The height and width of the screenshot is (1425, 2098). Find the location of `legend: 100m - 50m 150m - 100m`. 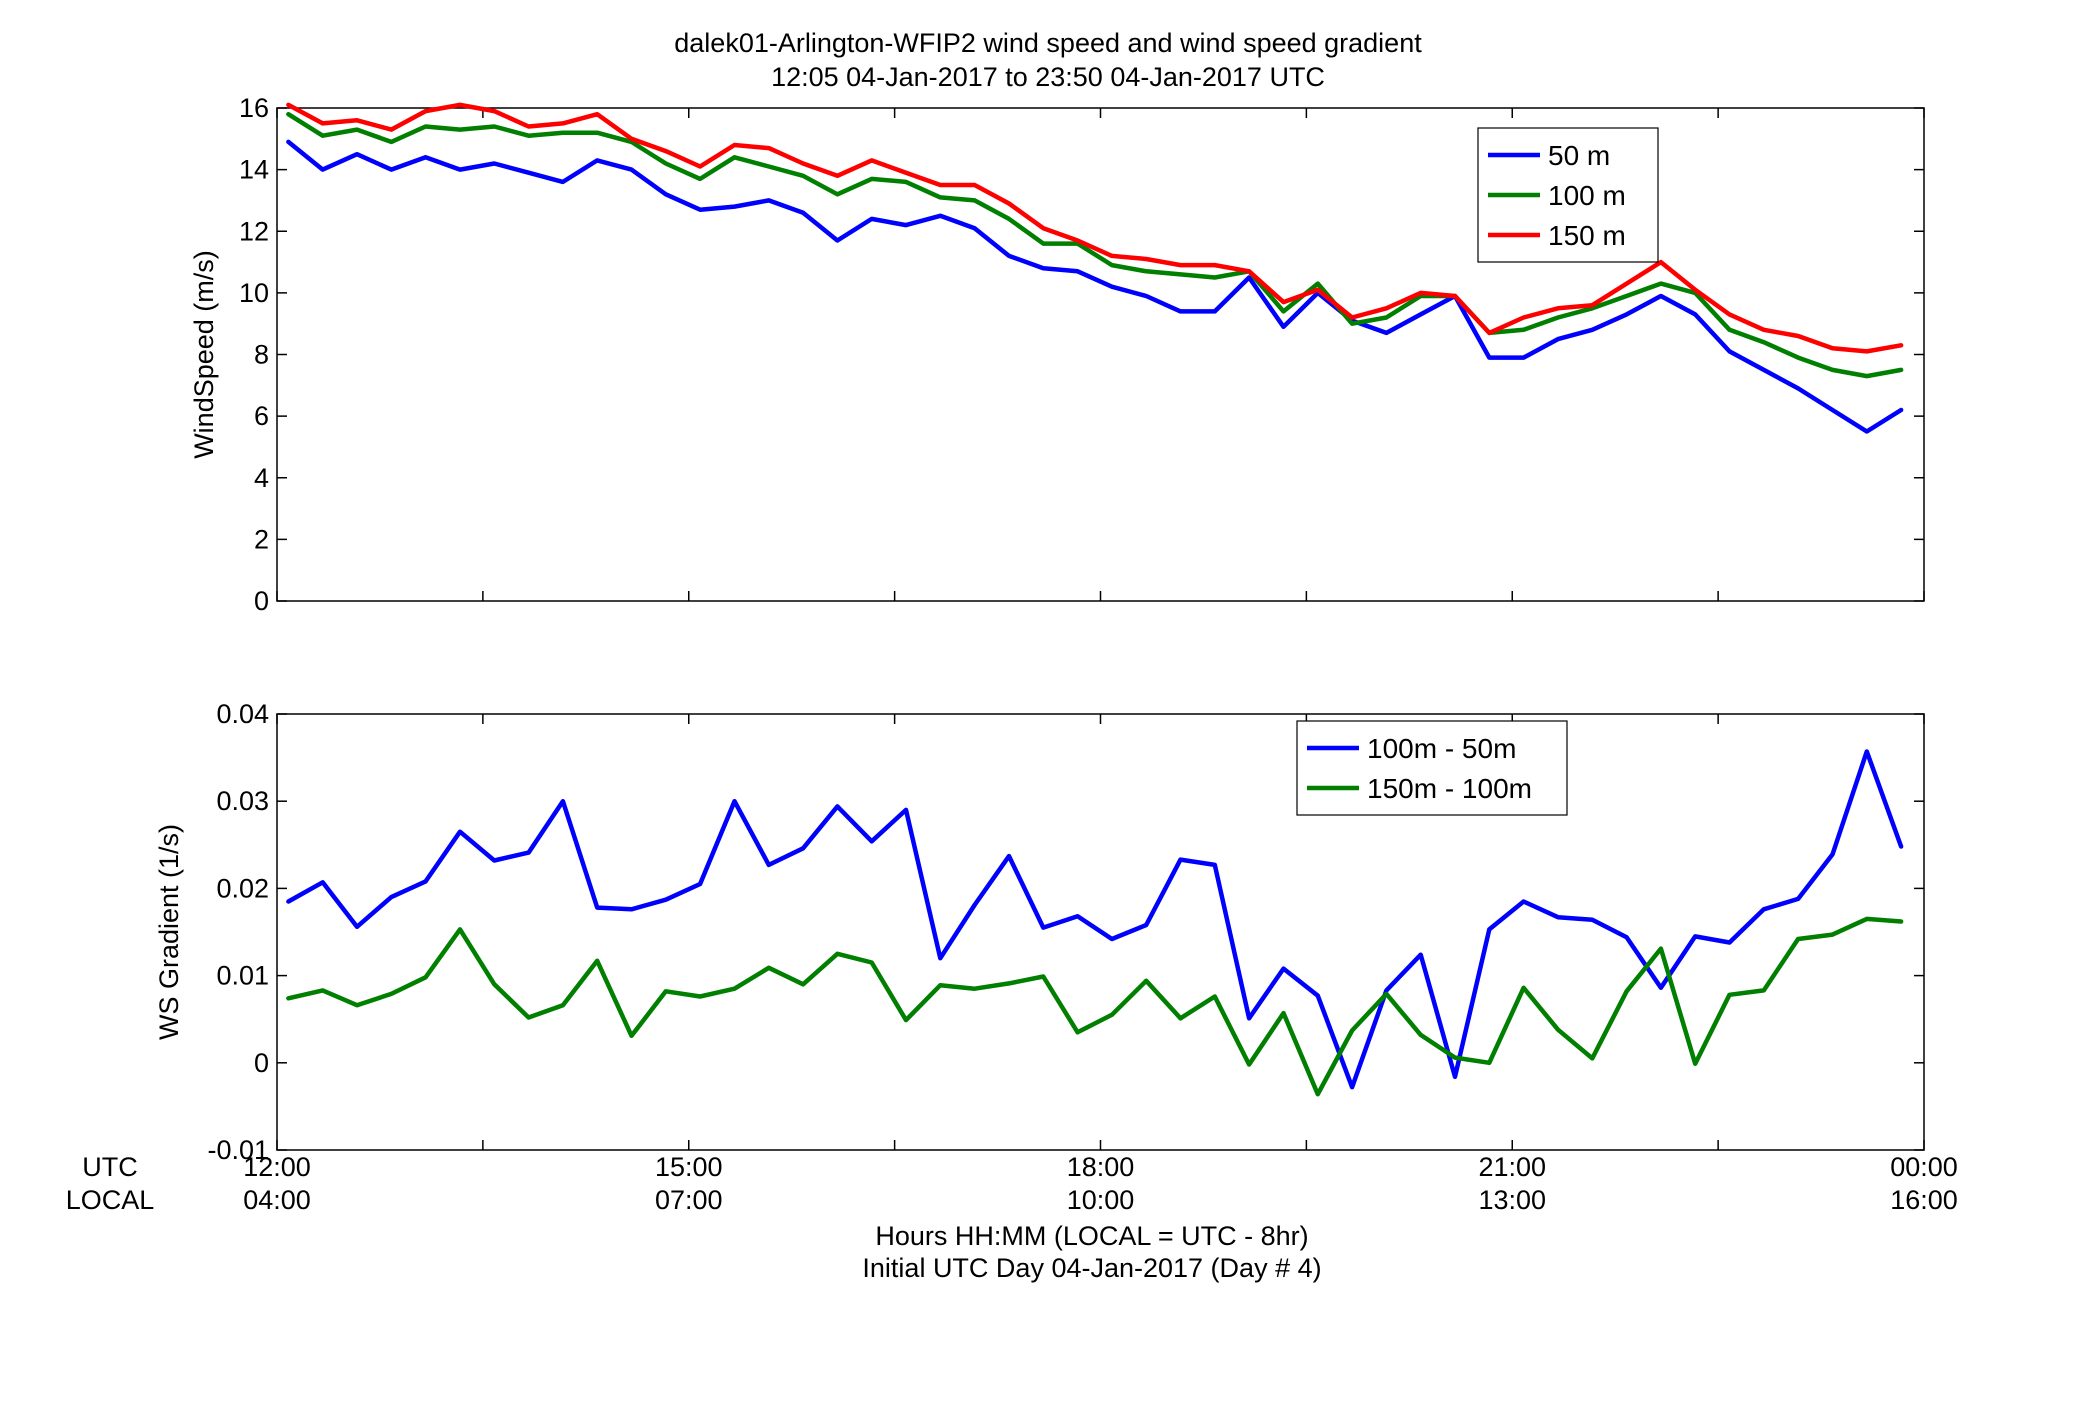

legend: 100m - 50m 150m - 100m is located at coordinates (1432, 768).